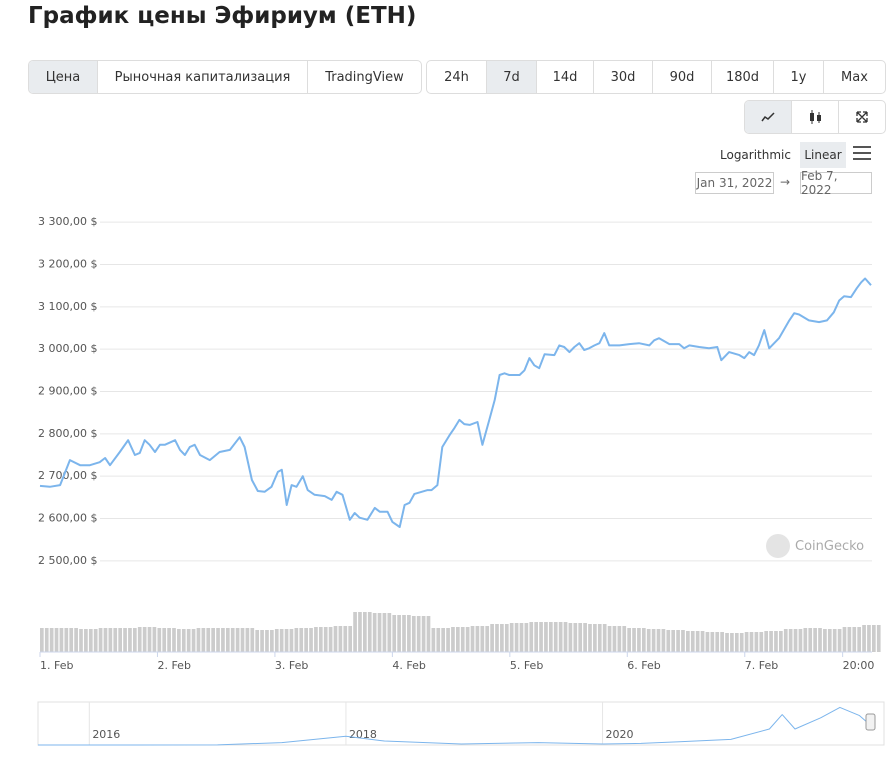  Describe the element at coordinates (408, 665) in the screenshot. I see `x-tick-label: 4. Feb` at that location.